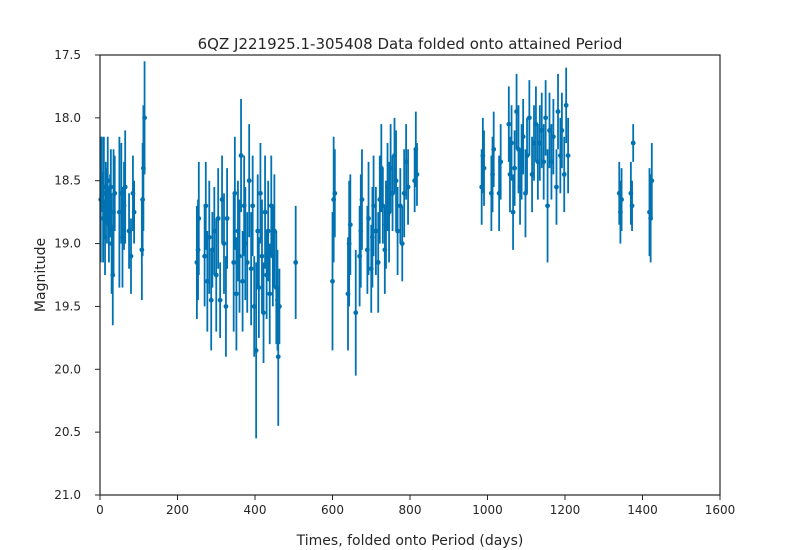  Describe the element at coordinates (67, 369) in the screenshot. I see `y-tick-label: 20.0` at that location.